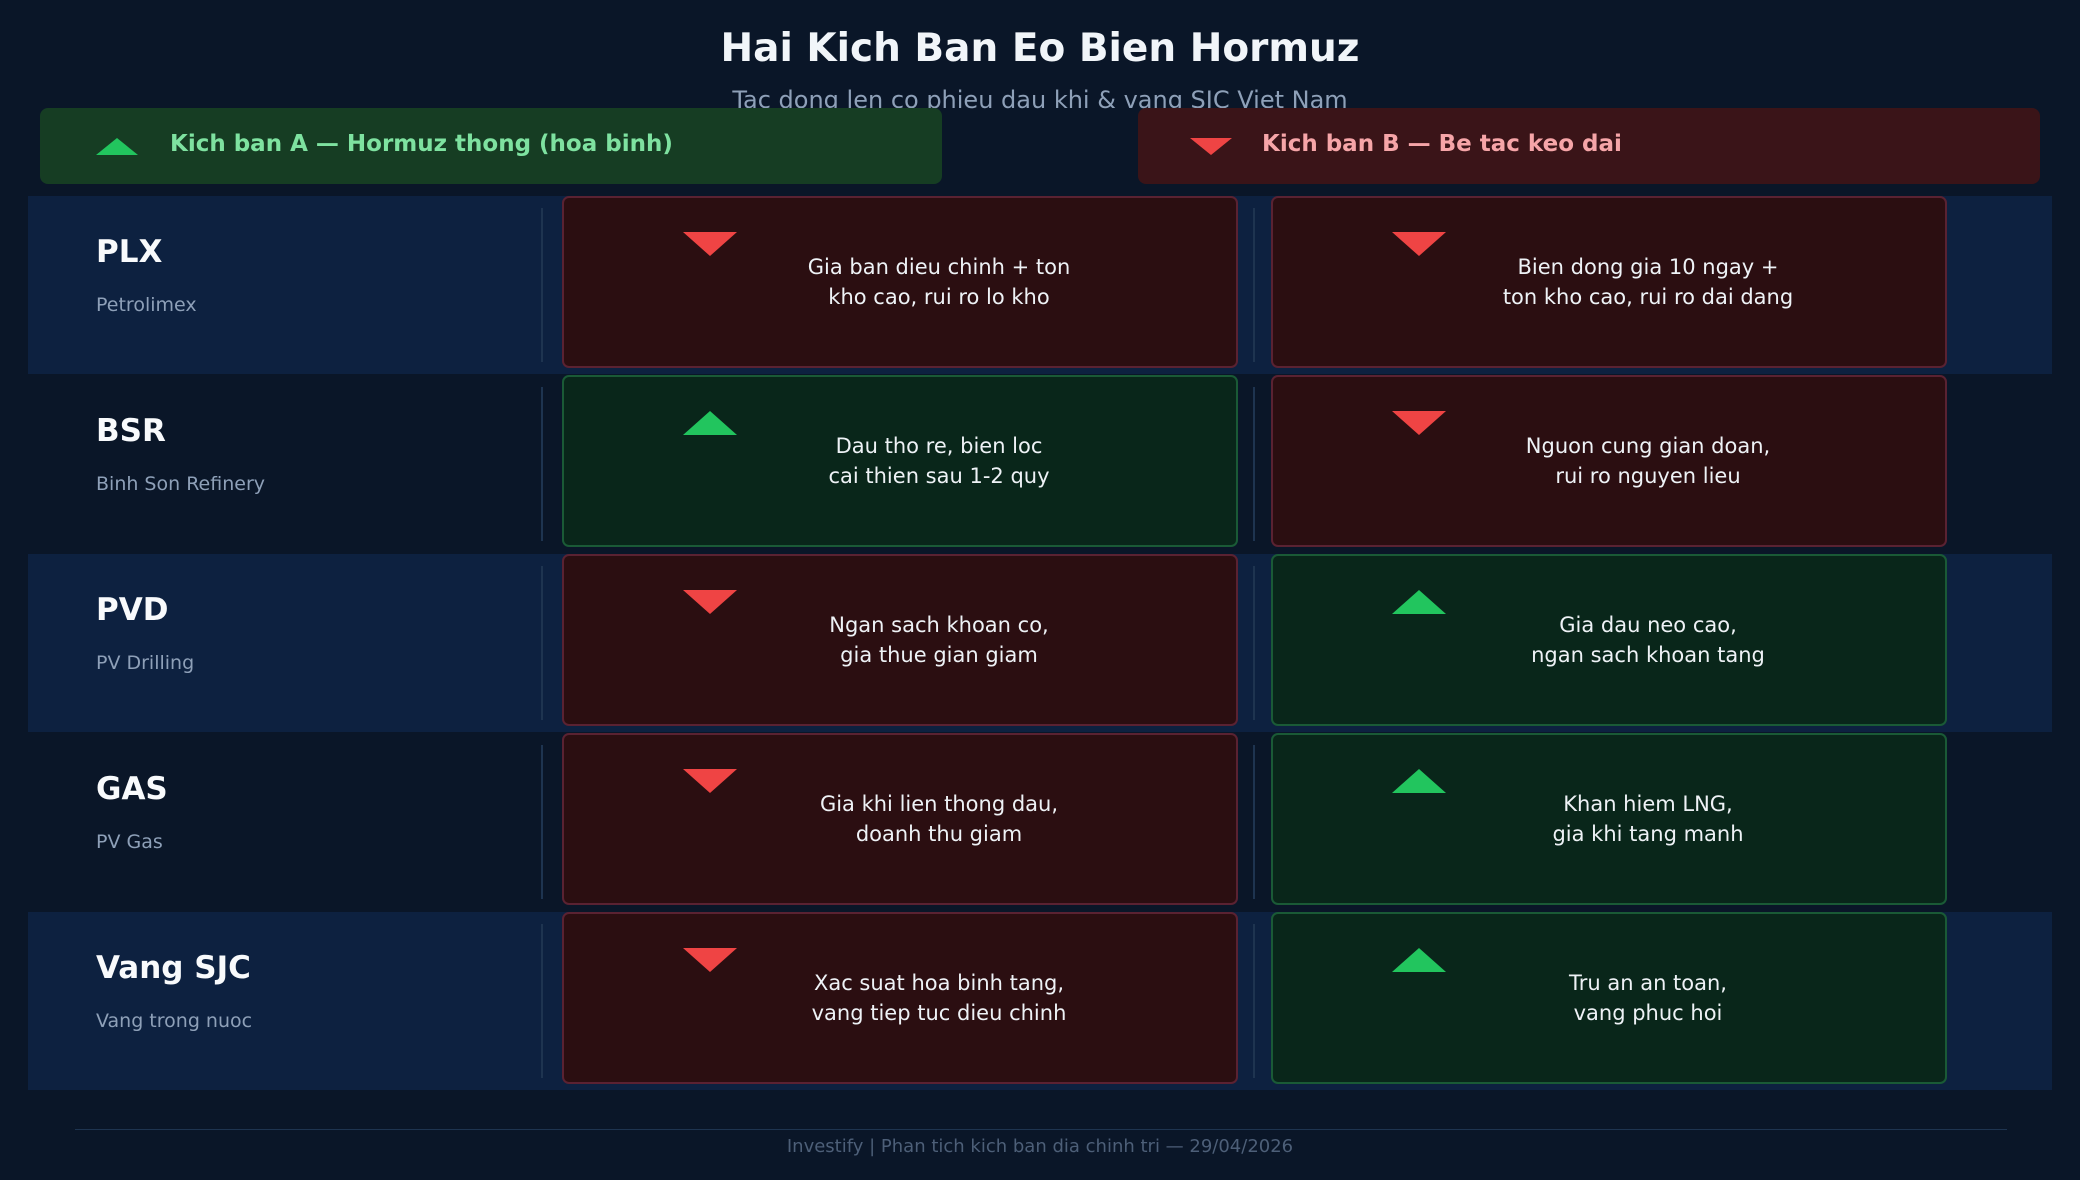  What do you see at coordinates (173, 968) in the screenshot?
I see `ticker-label: Vang SJC` at bounding box center [173, 968].